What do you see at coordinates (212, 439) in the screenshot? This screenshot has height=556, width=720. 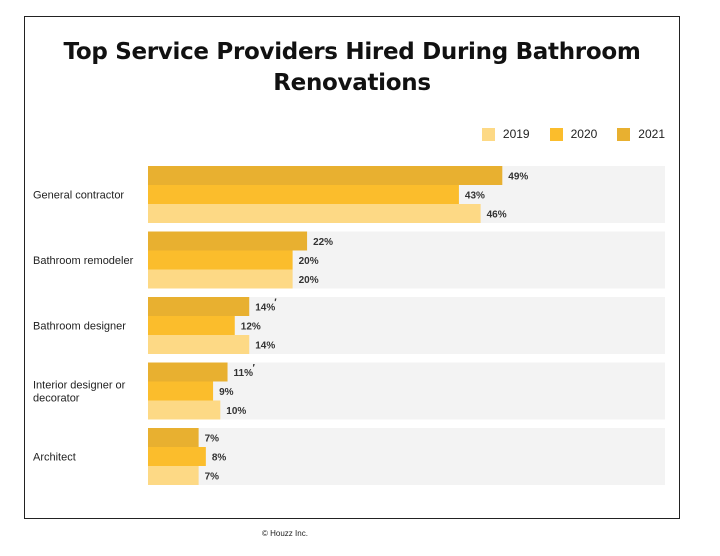 I see `data-label-architect-2021: 7%` at bounding box center [212, 439].